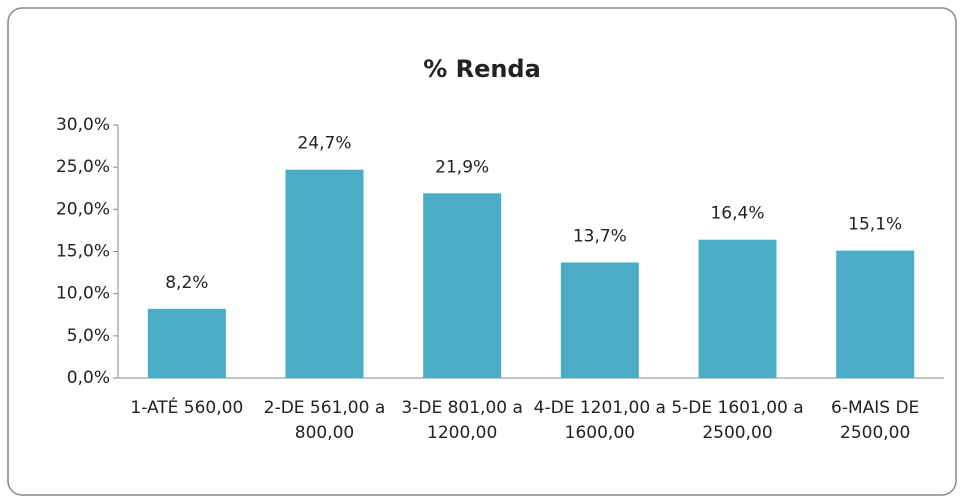  What do you see at coordinates (462, 420) in the screenshot?
I see `x-tick-label: 3-DE 801,00 a 1200,00` at bounding box center [462, 420].